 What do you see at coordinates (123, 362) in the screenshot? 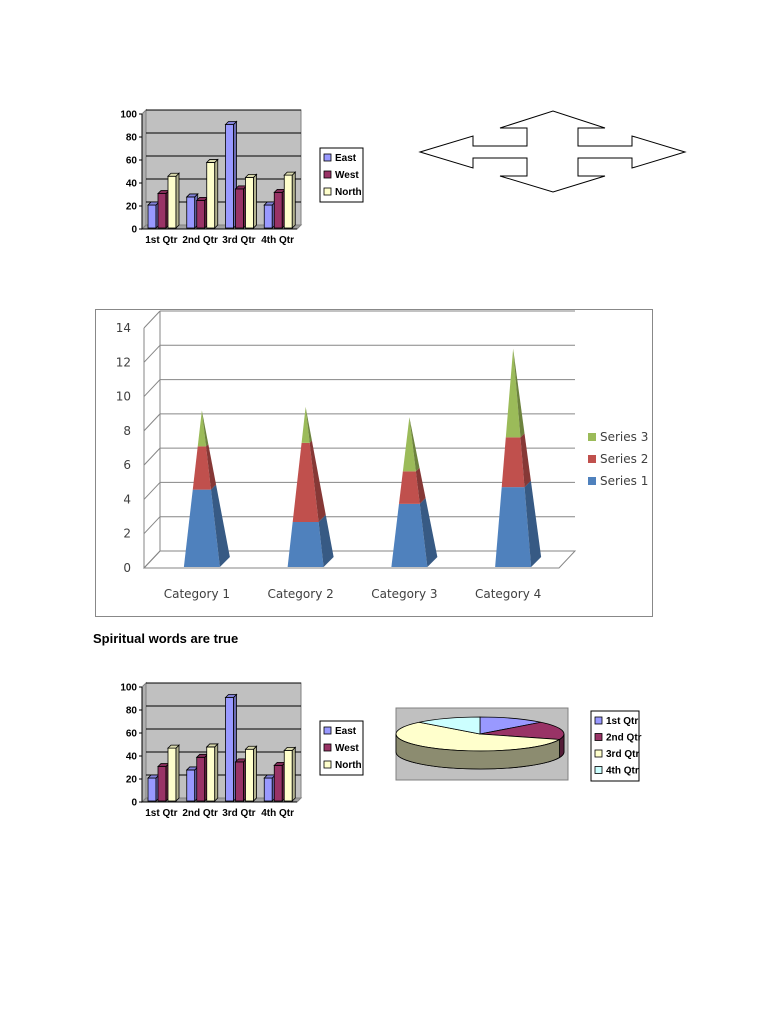
I see `y-tick-label: 12` at bounding box center [123, 362].